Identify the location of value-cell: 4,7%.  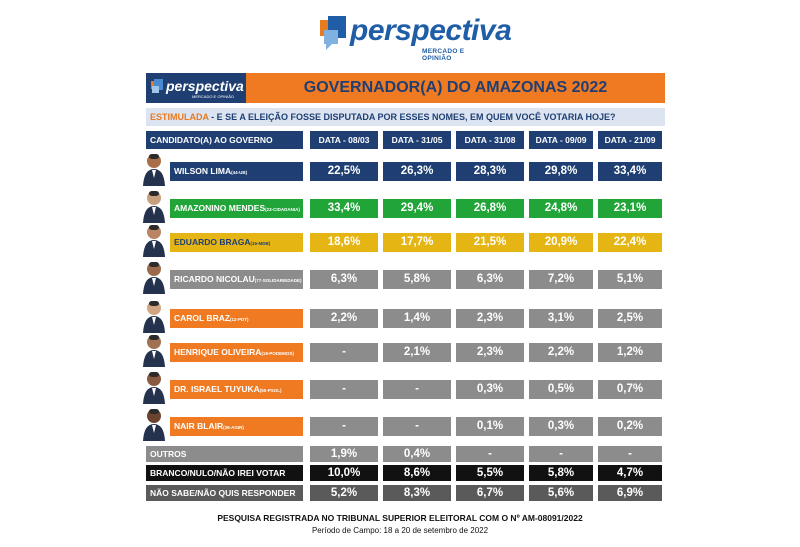
(630, 473).